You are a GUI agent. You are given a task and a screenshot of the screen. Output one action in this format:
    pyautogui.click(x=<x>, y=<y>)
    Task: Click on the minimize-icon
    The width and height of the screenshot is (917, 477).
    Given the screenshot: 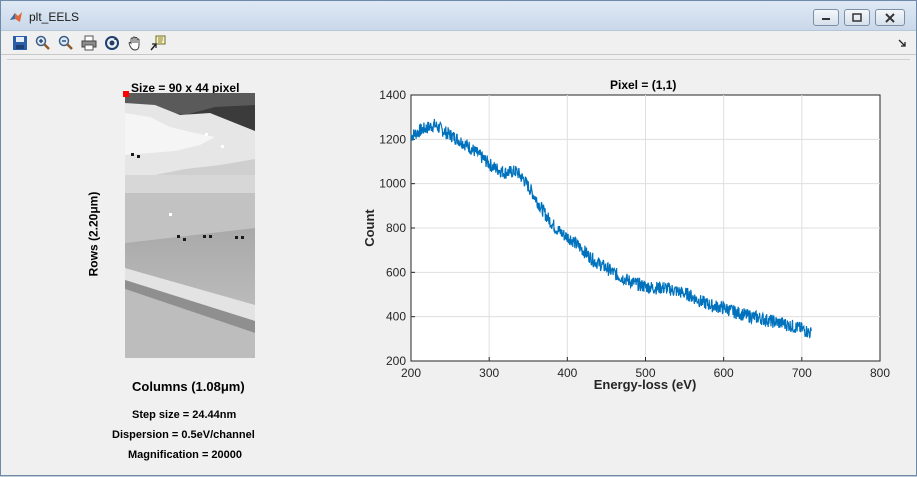 What is the action you would take?
    pyautogui.click(x=826, y=18)
    